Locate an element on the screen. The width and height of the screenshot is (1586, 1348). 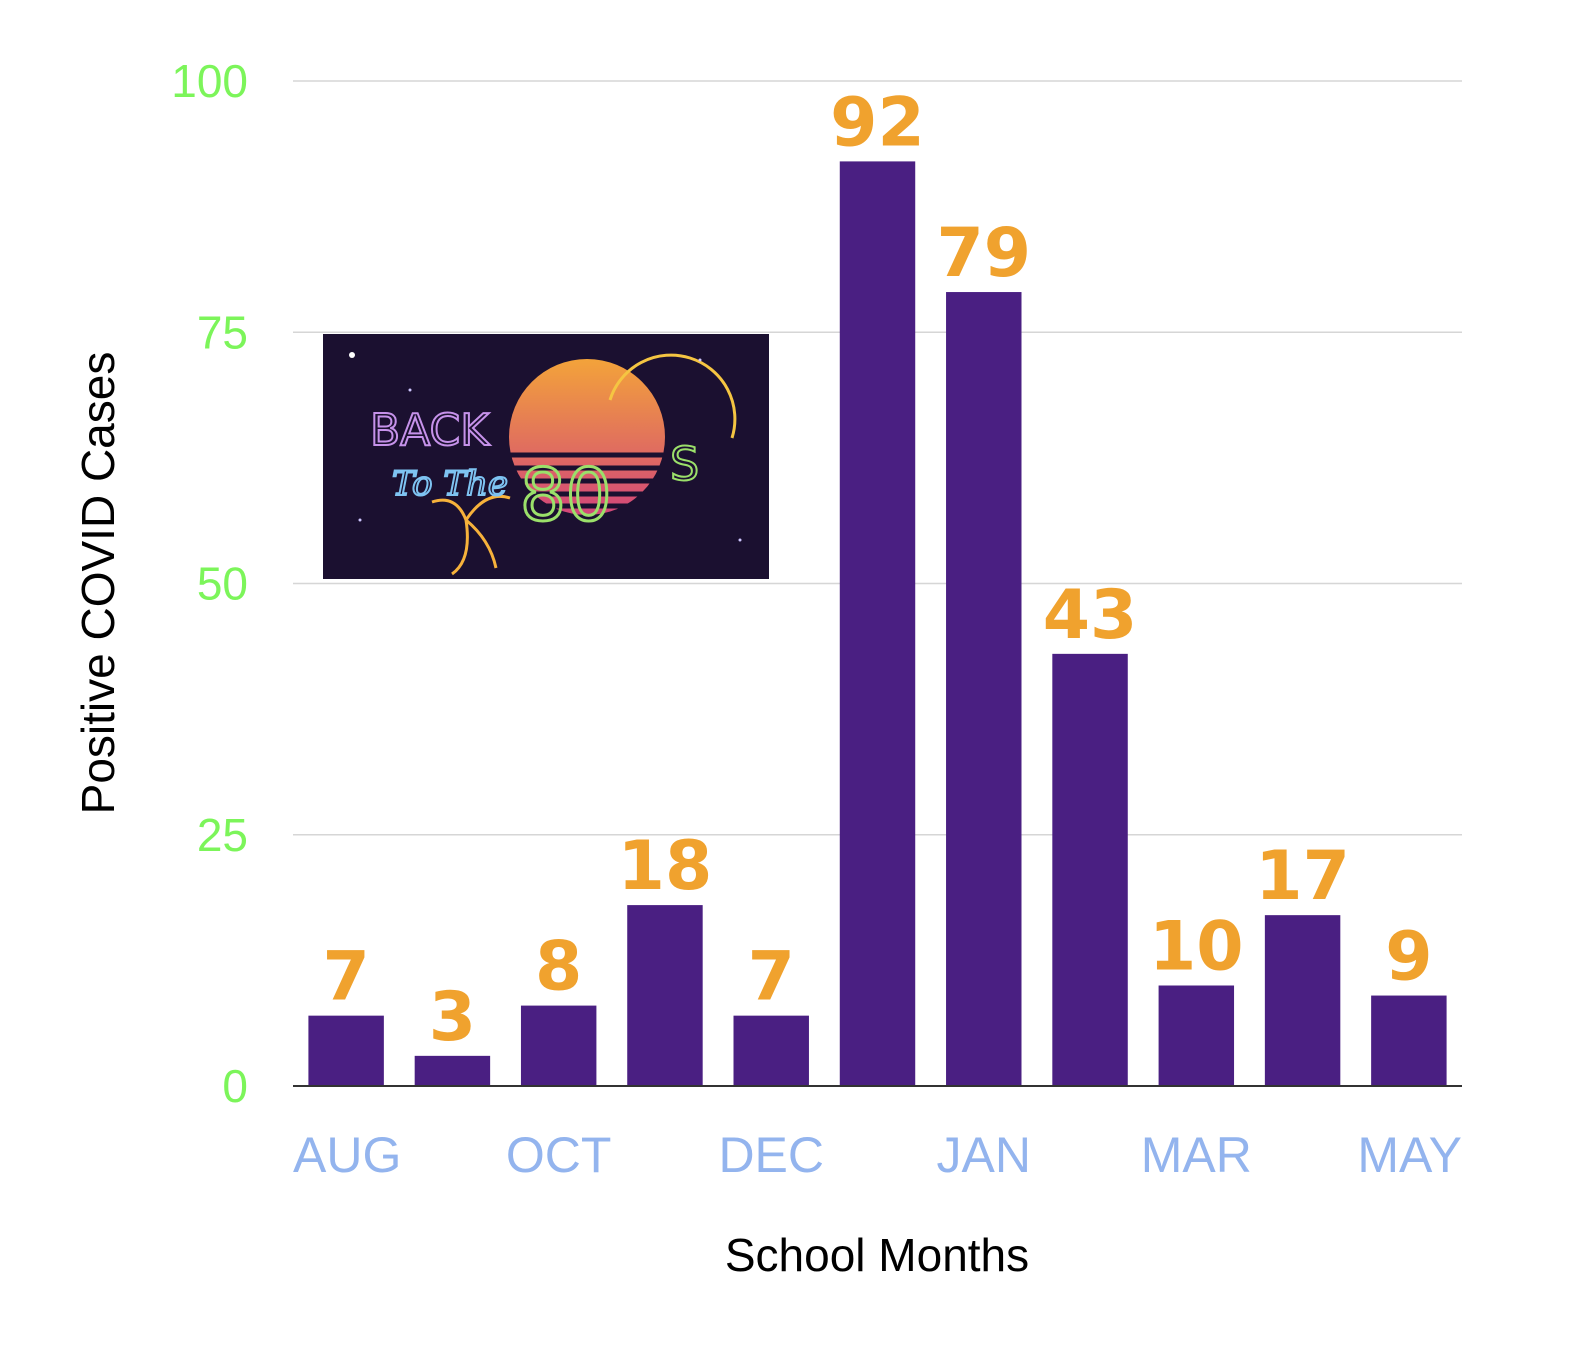
x-tick-label: AUG is located at coordinates (347, 1155).